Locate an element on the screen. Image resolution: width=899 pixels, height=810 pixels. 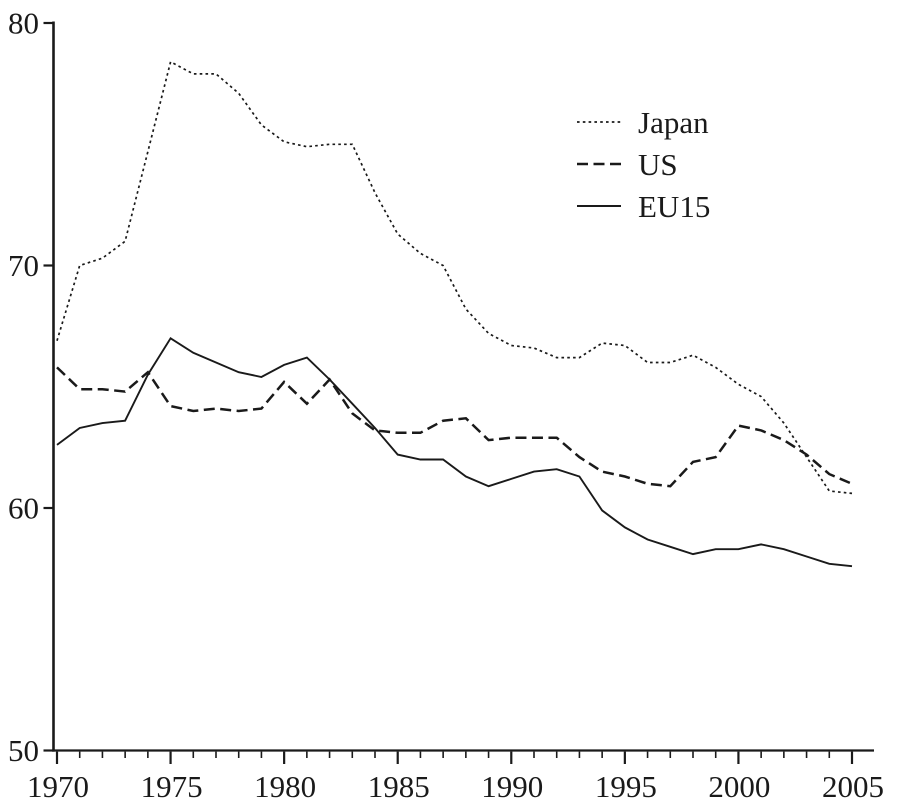
legend-sample-eu15 is located at coordinates (599, 206).